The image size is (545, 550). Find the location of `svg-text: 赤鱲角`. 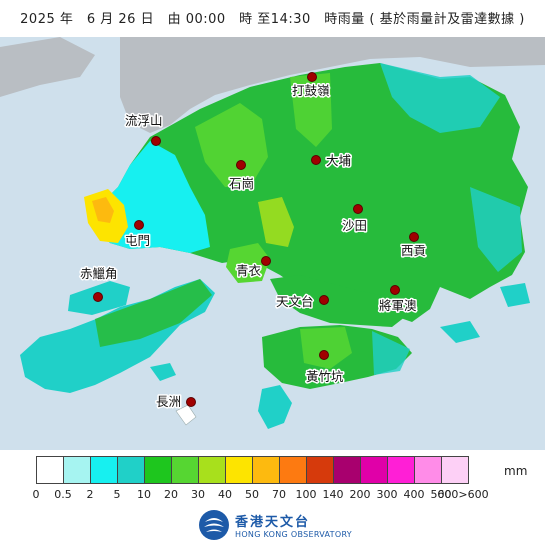

svg-text: 赤鱲角 is located at coordinates (99, 273).